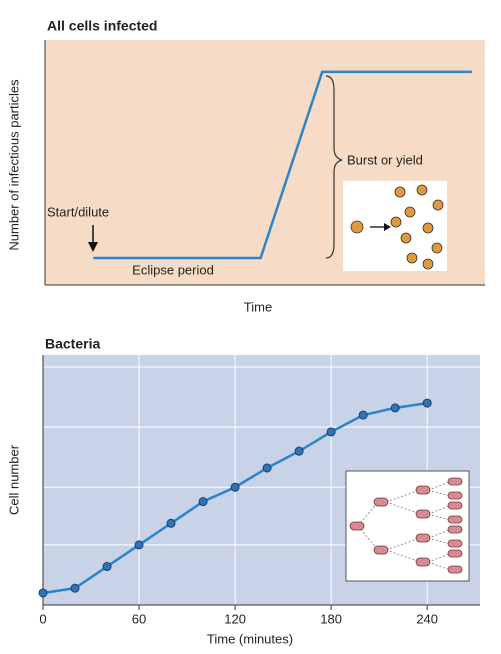 The width and height of the screenshot is (501, 654). Describe the element at coordinates (331, 618) in the screenshot. I see `x-tick-label: 180` at that location.